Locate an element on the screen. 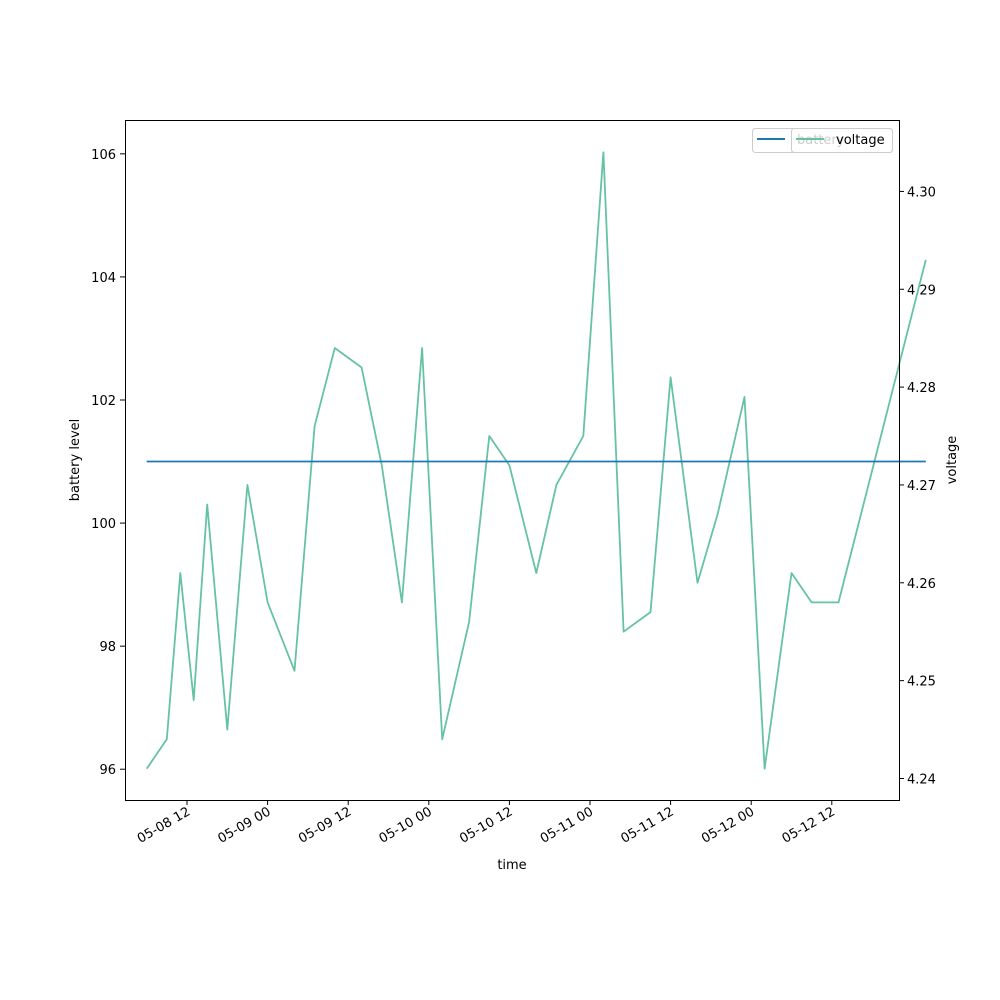 This screenshot has width=1000, height=1000. left-tick-label: 100 is located at coordinates (103, 524).